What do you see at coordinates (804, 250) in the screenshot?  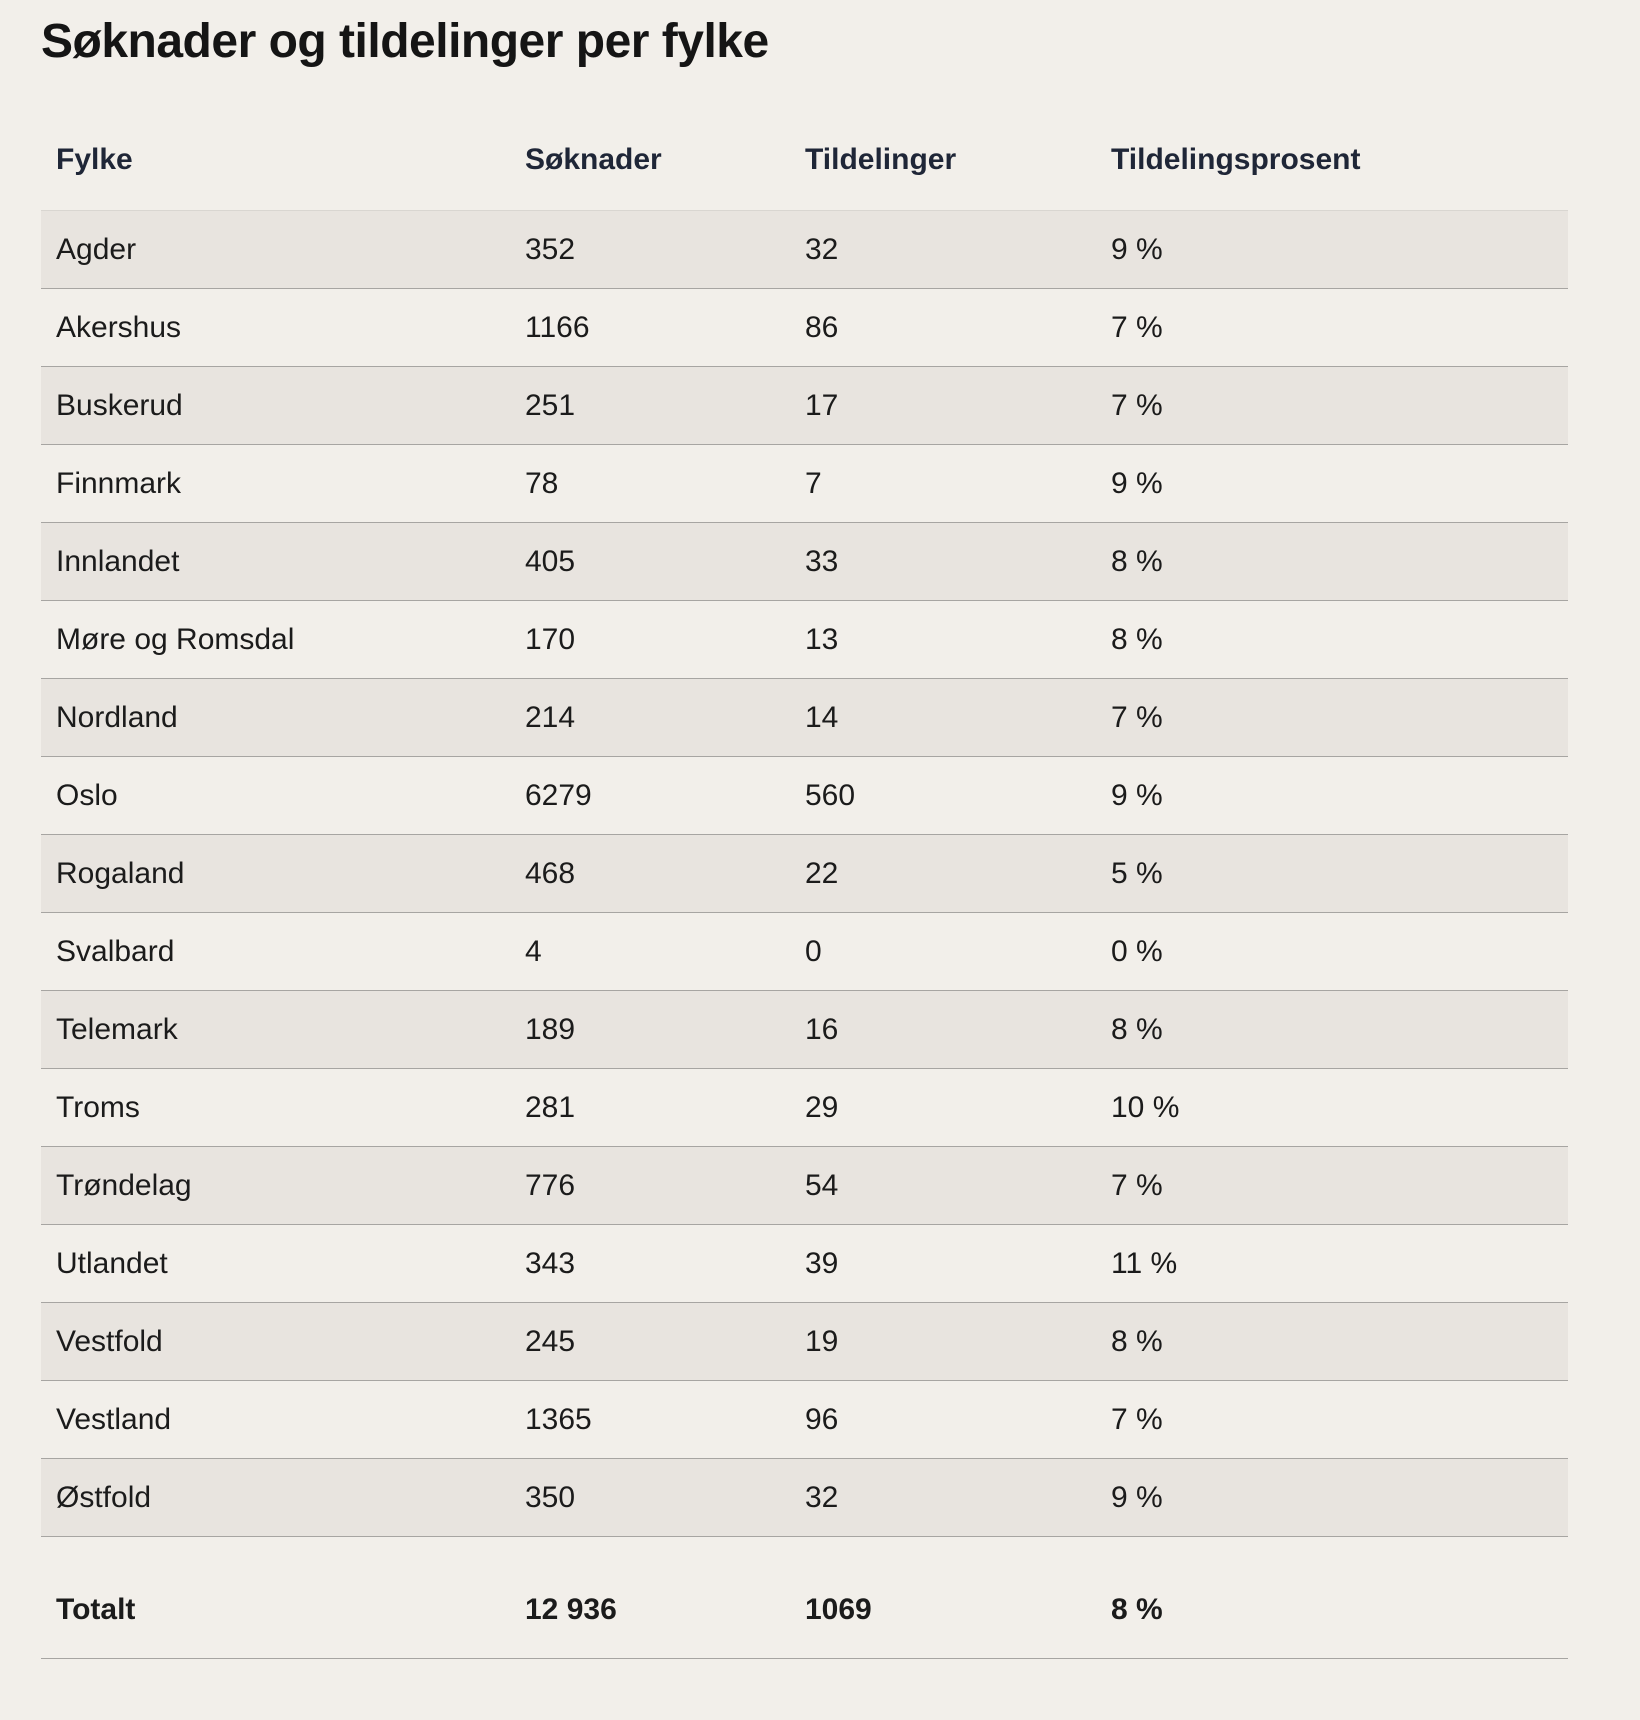 I see `table-row: Agder 352 32 9 %` at bounding box center [804, 250].